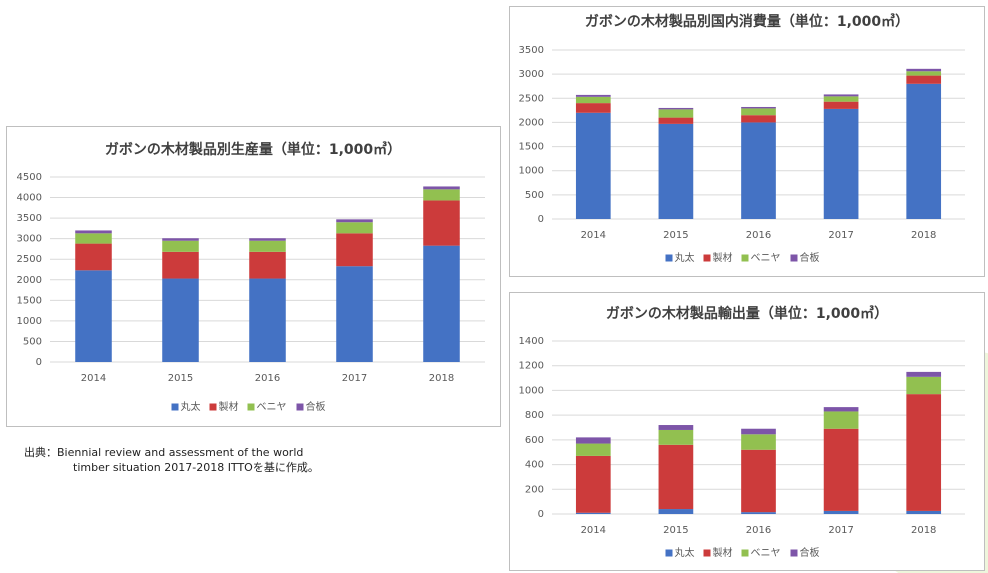 Image resolution: width=988 pixels, height=573 pixels. I want to click on y-tick-label: 1400, so click(531, 341).